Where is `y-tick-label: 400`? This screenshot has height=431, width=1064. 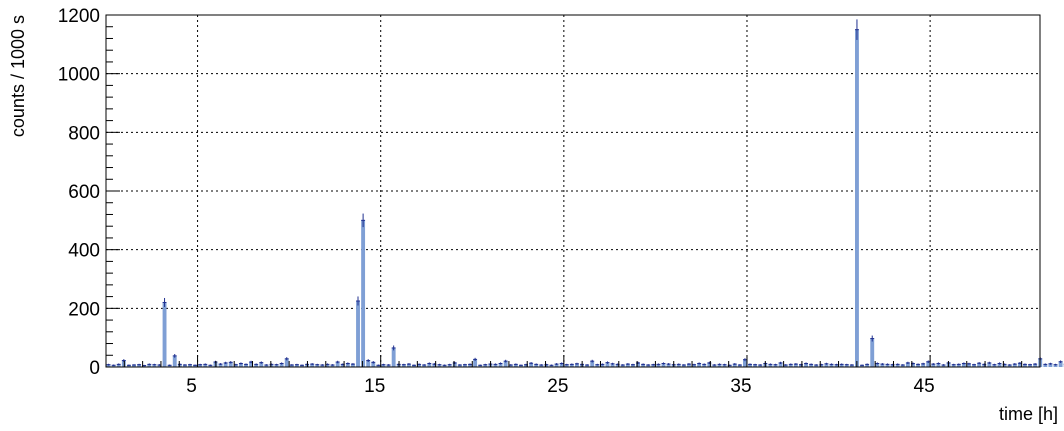
y-tick-label: 400 is located at coordinates (84, 251).